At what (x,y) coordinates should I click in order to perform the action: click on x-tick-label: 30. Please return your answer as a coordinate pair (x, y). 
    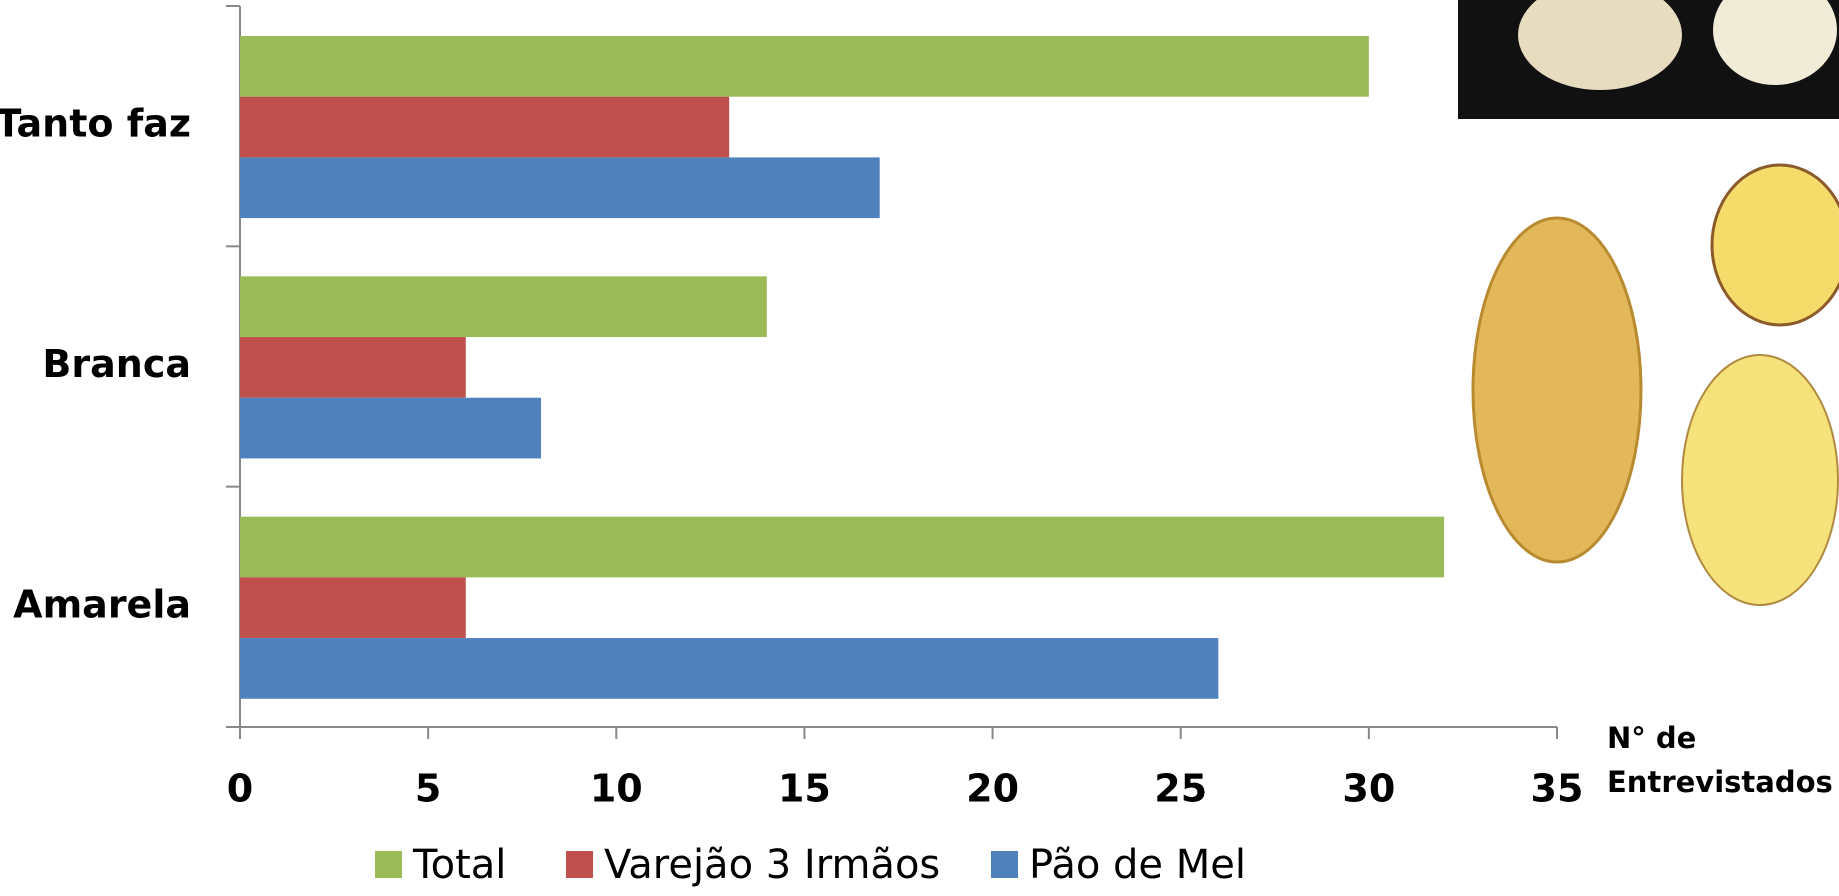
    Looking at the image, I should click on (1368, 789).